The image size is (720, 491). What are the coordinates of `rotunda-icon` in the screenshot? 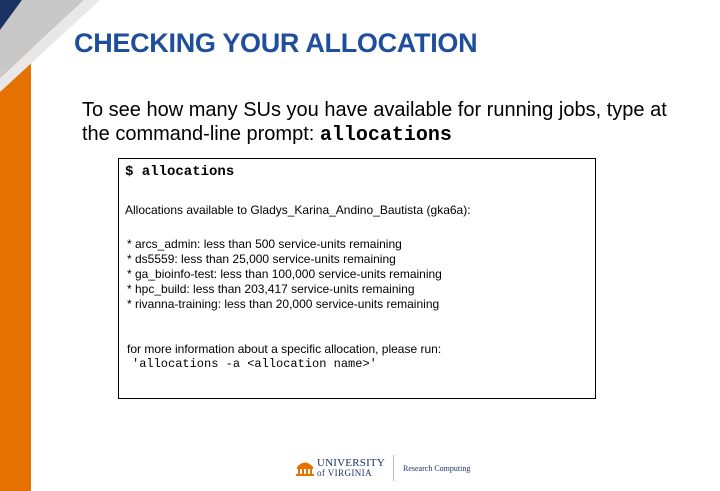 It's located at (305, 469).